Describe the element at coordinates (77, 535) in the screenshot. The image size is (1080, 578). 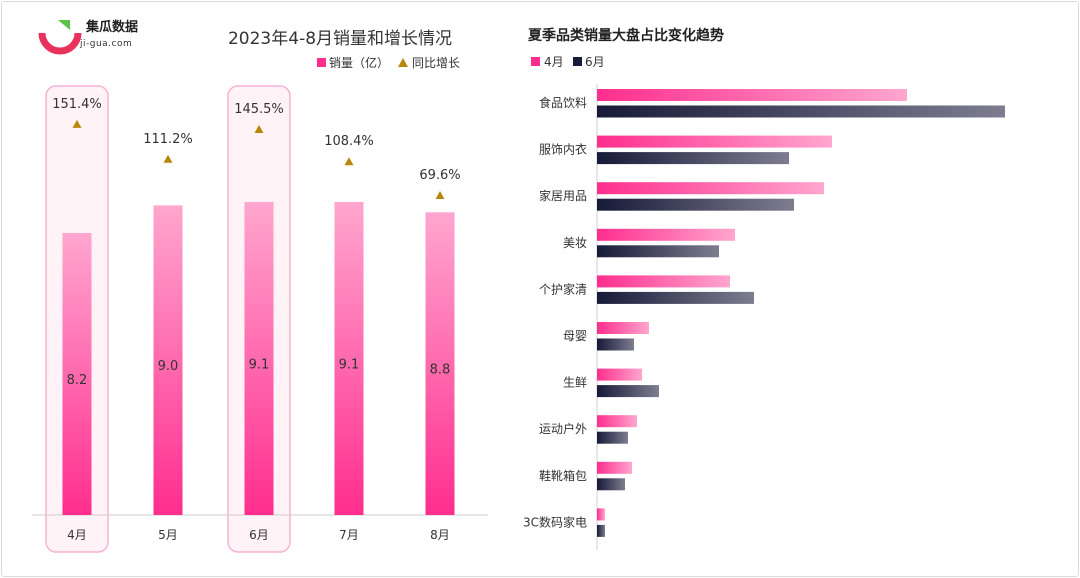
I see `x-tick-label: 4月` at that location.